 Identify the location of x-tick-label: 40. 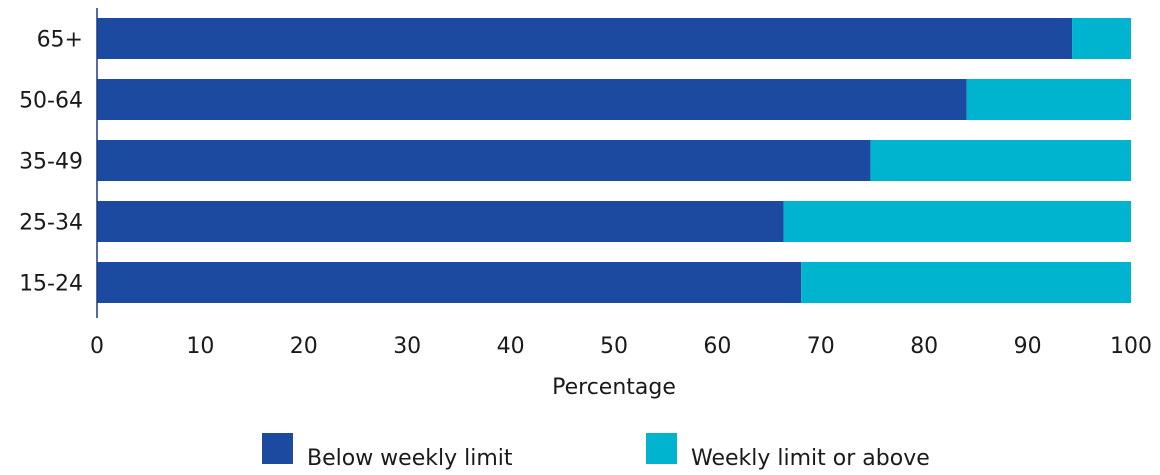
(511, 346).